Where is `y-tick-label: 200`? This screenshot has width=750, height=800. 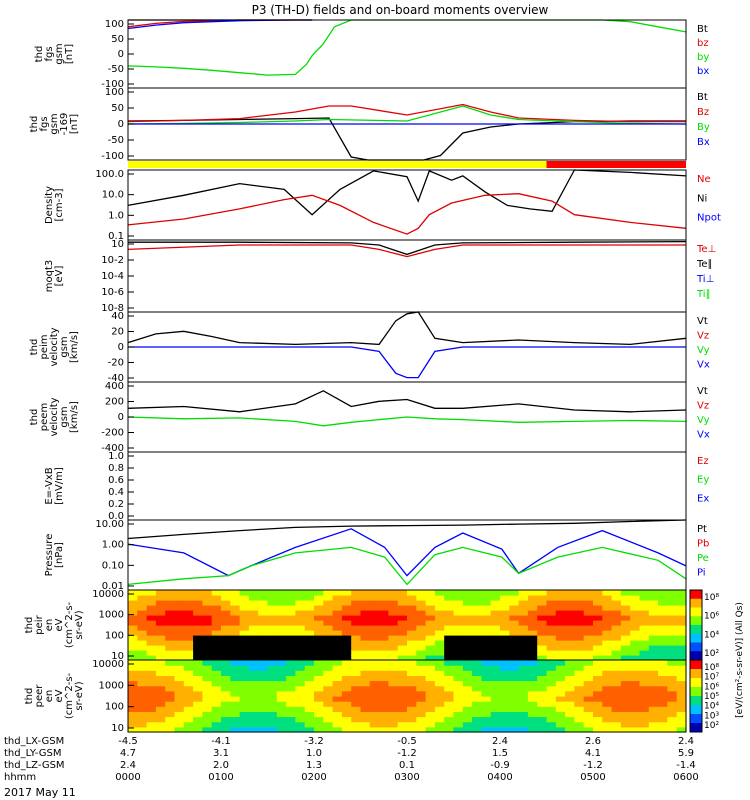 y-tick-label: 200 is located at coordinates (114, 402).